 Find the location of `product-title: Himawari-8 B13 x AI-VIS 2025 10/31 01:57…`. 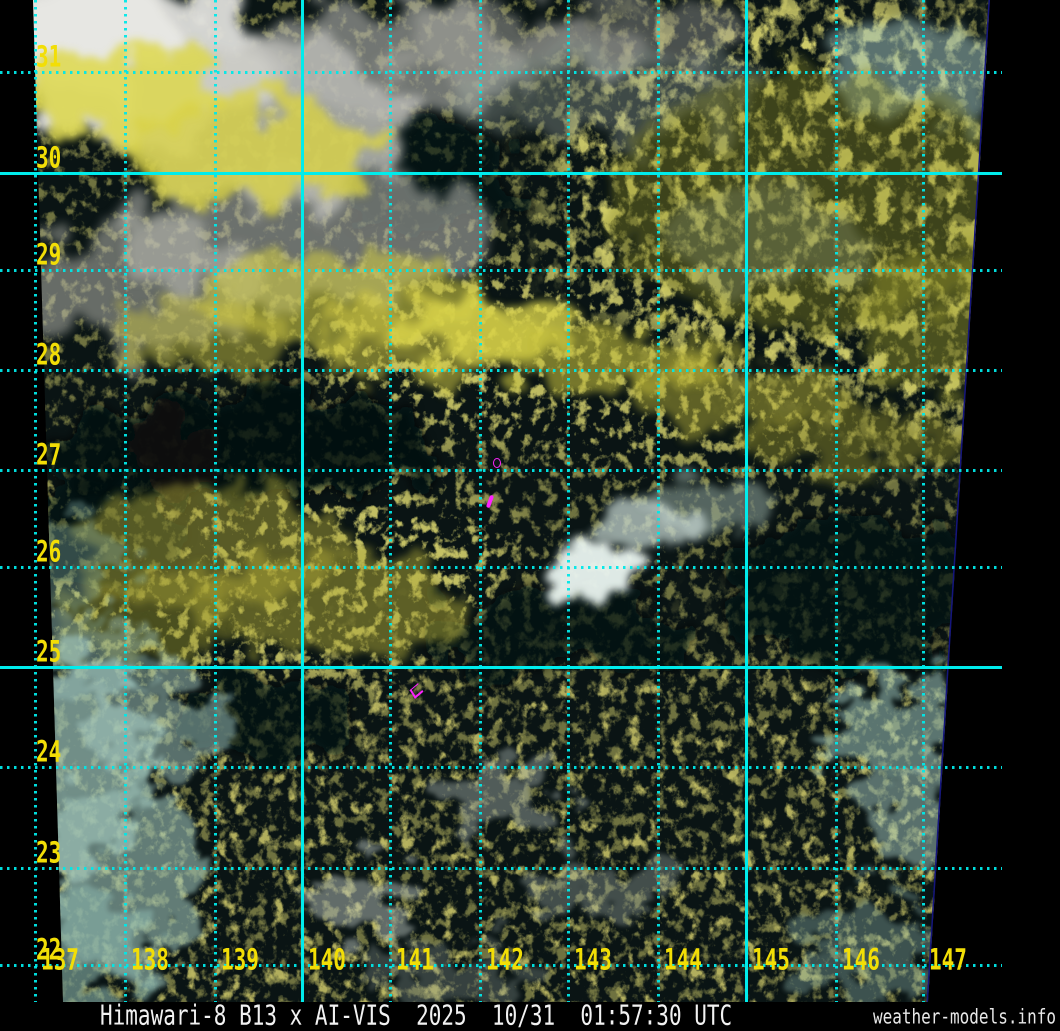

product-title: Himawari-8 B13 x AI-VIS 2025 10/31 01:57… is located at coordinates (416, 1015).